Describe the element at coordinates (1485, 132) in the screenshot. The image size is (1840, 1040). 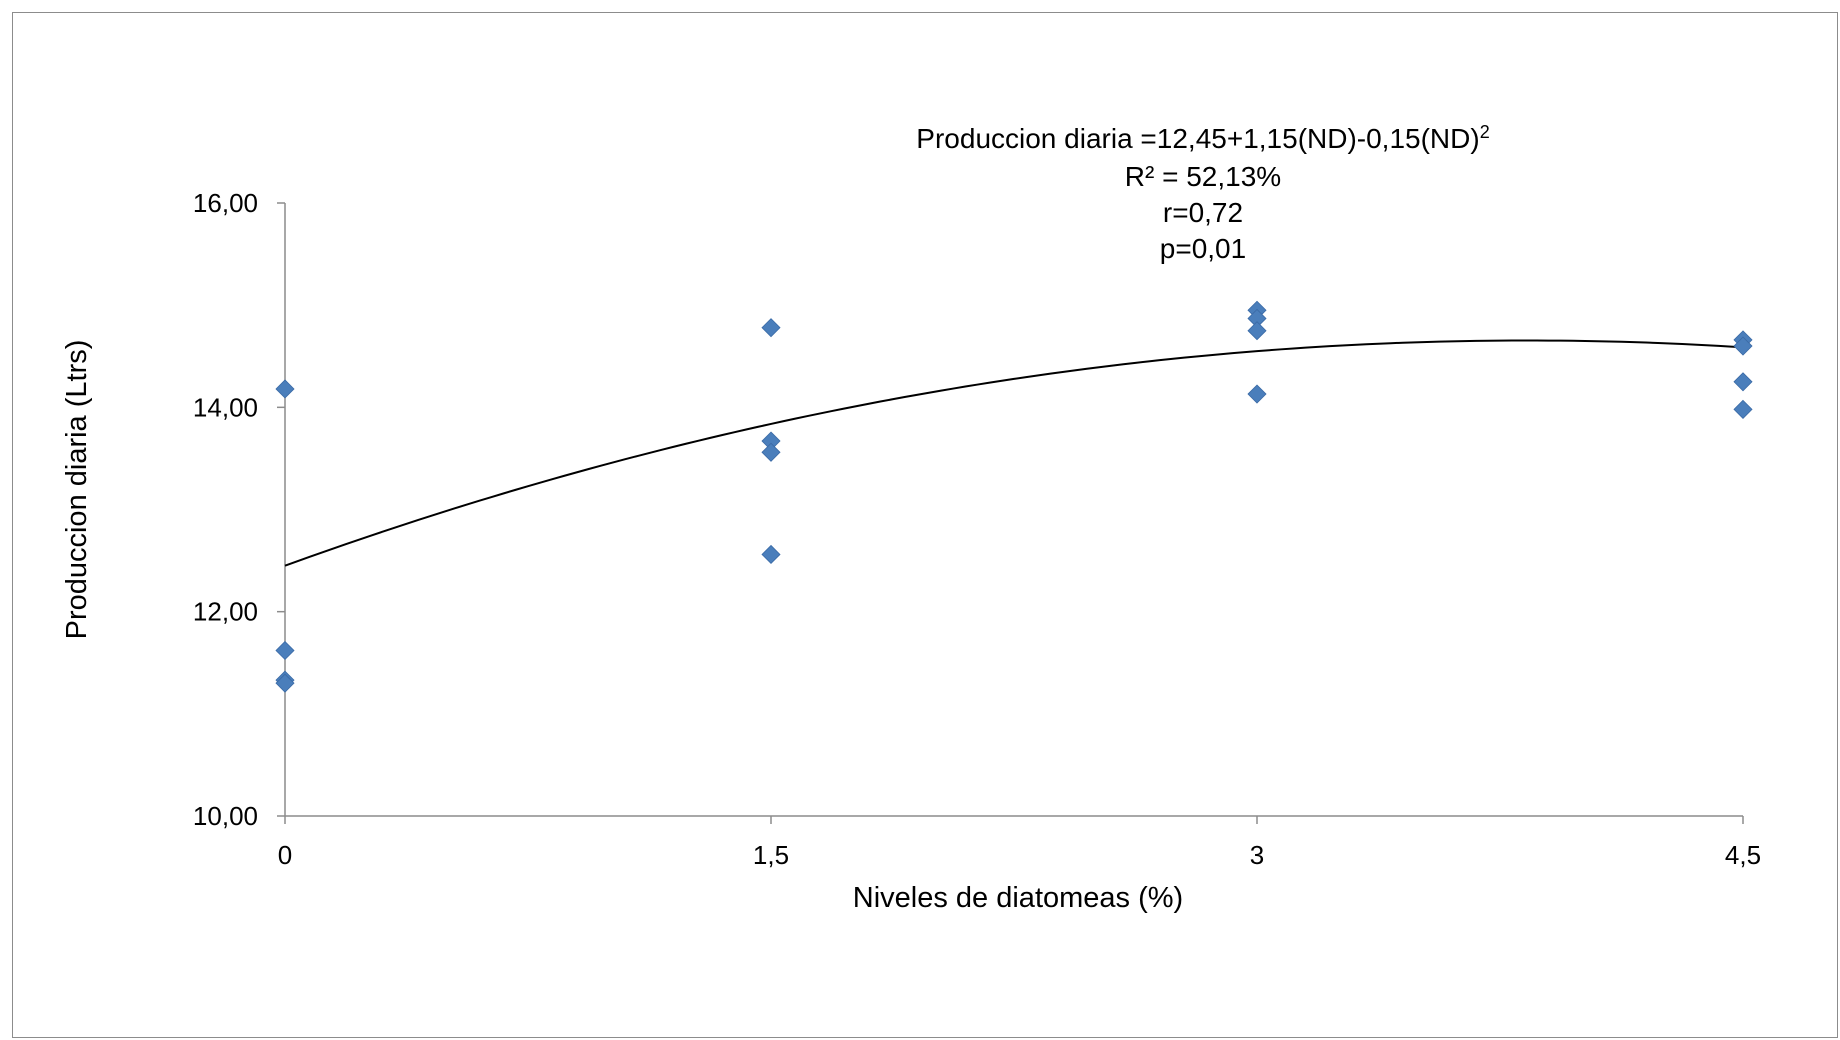
I see `regression-equation-superscript: 2` at that location.